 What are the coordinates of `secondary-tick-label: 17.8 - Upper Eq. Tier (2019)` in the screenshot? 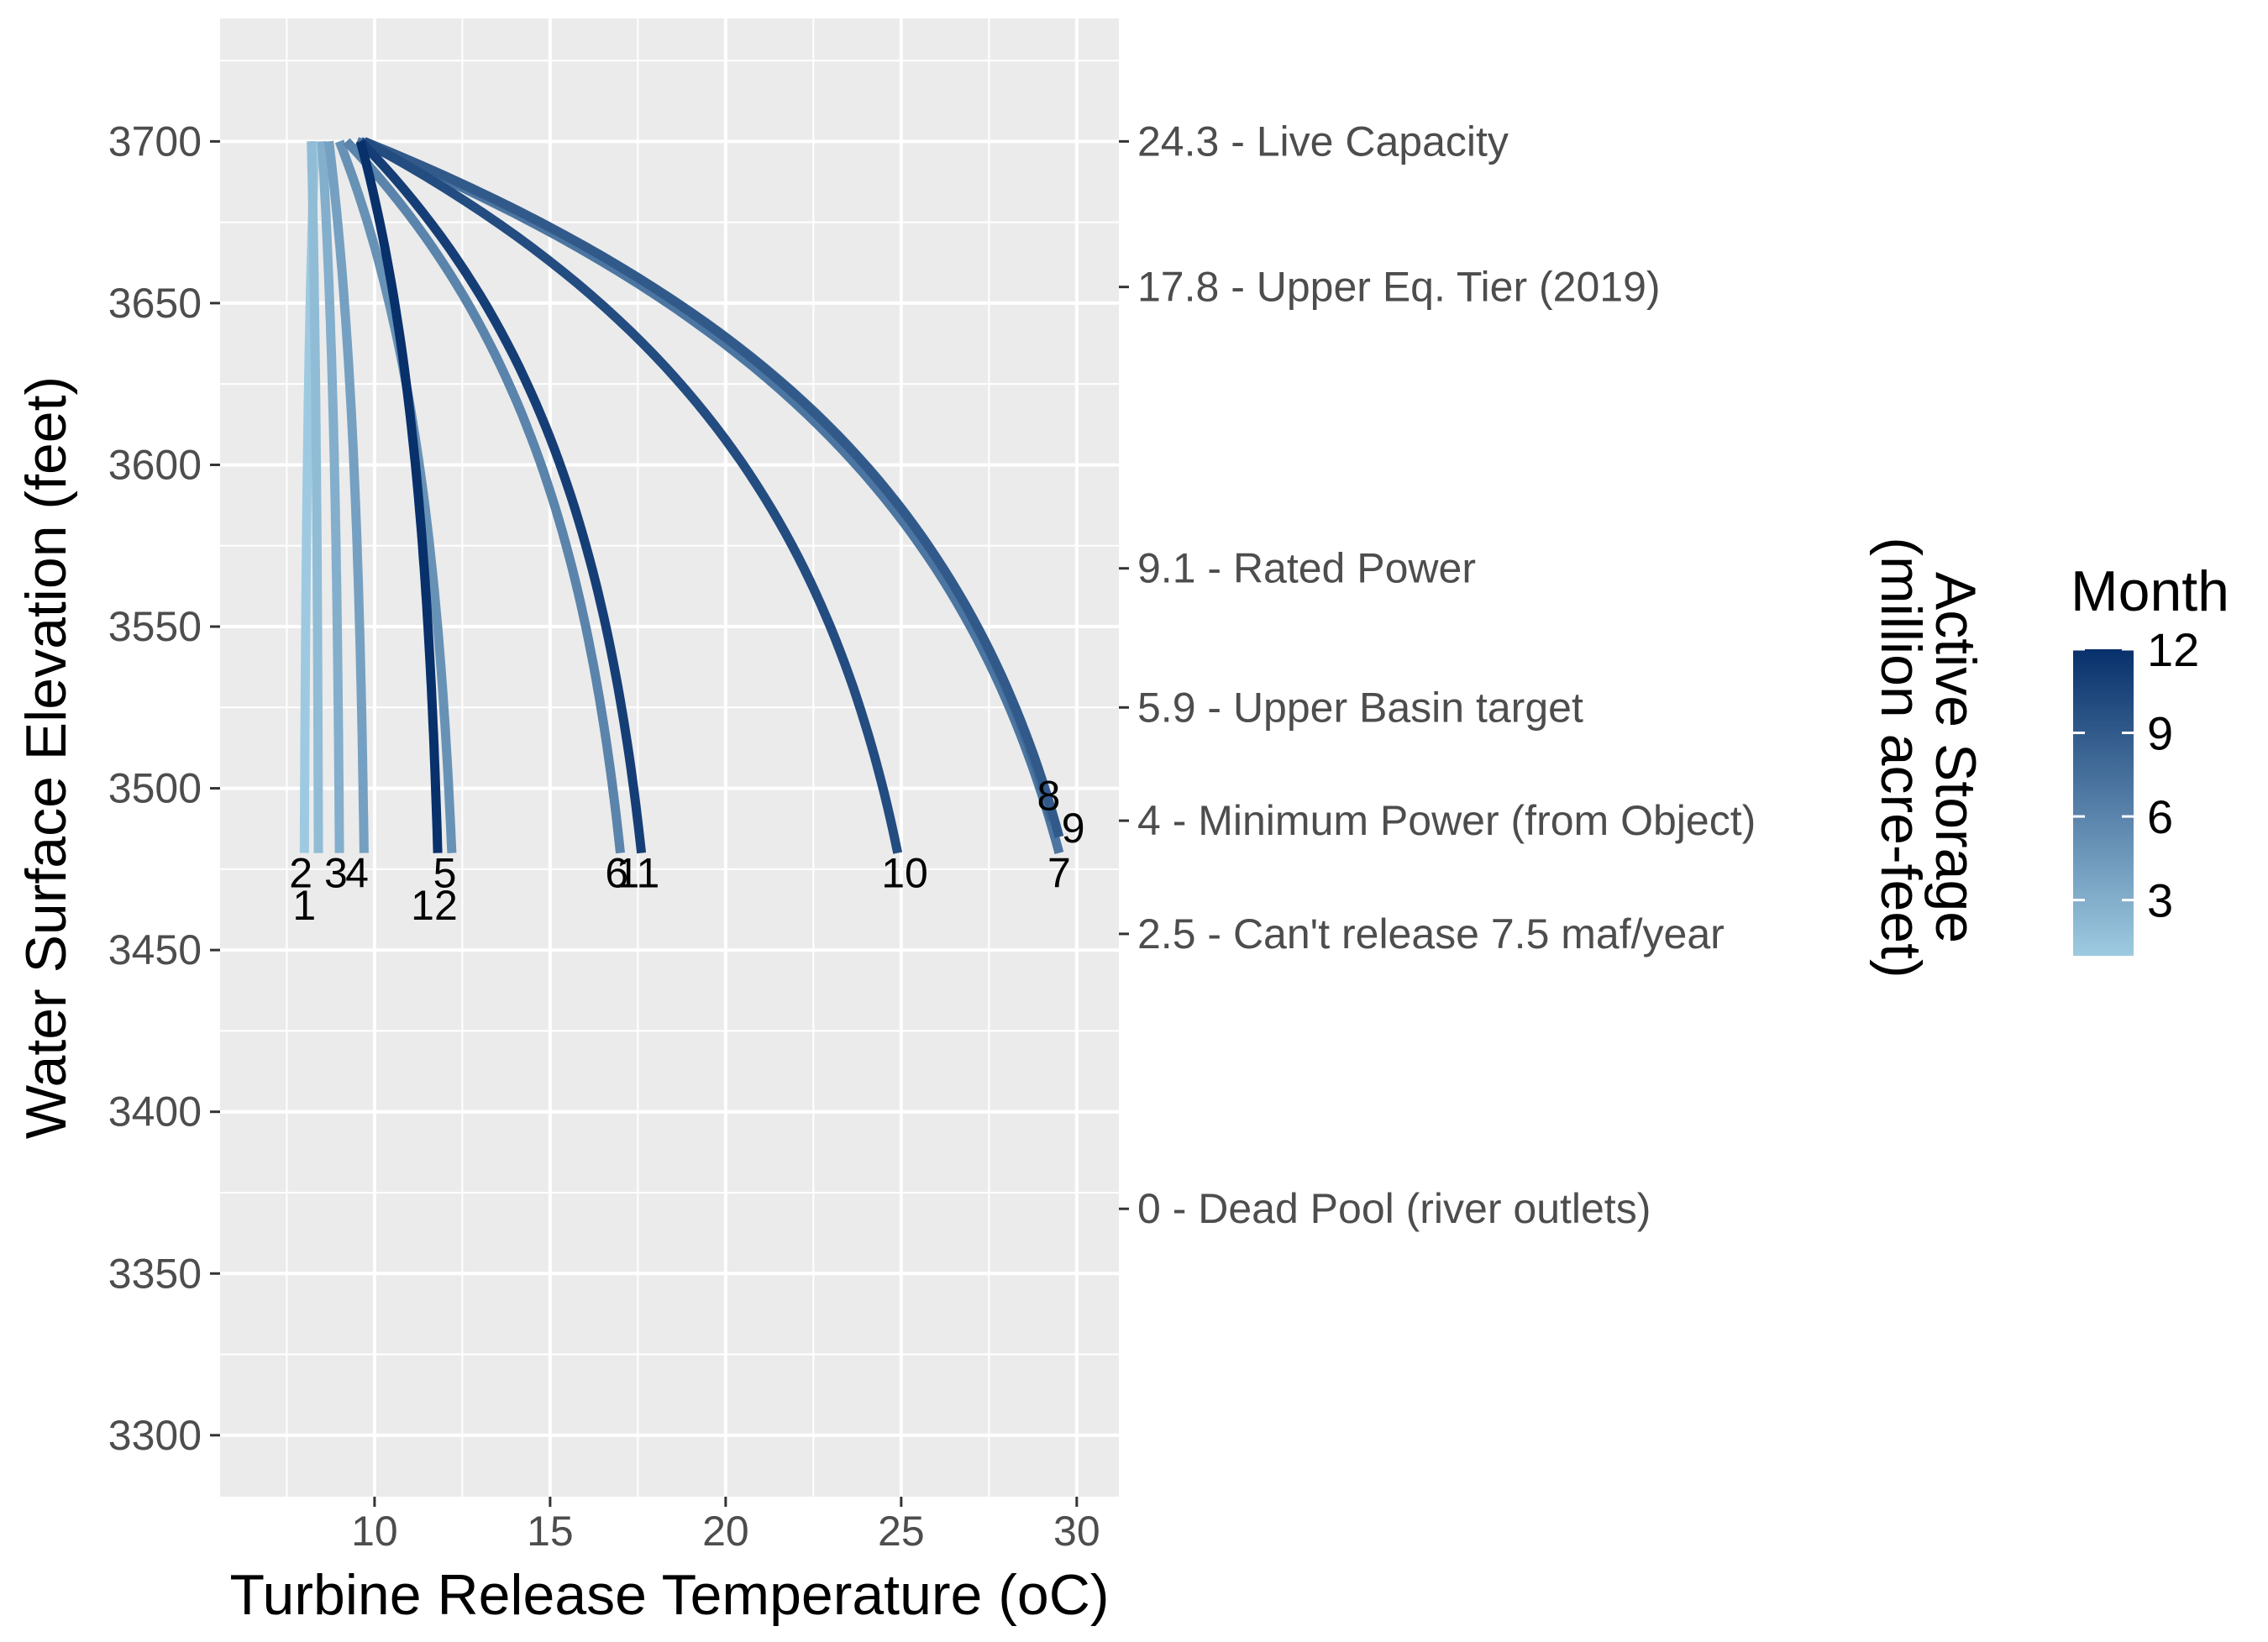 It's located at (1399, 288).